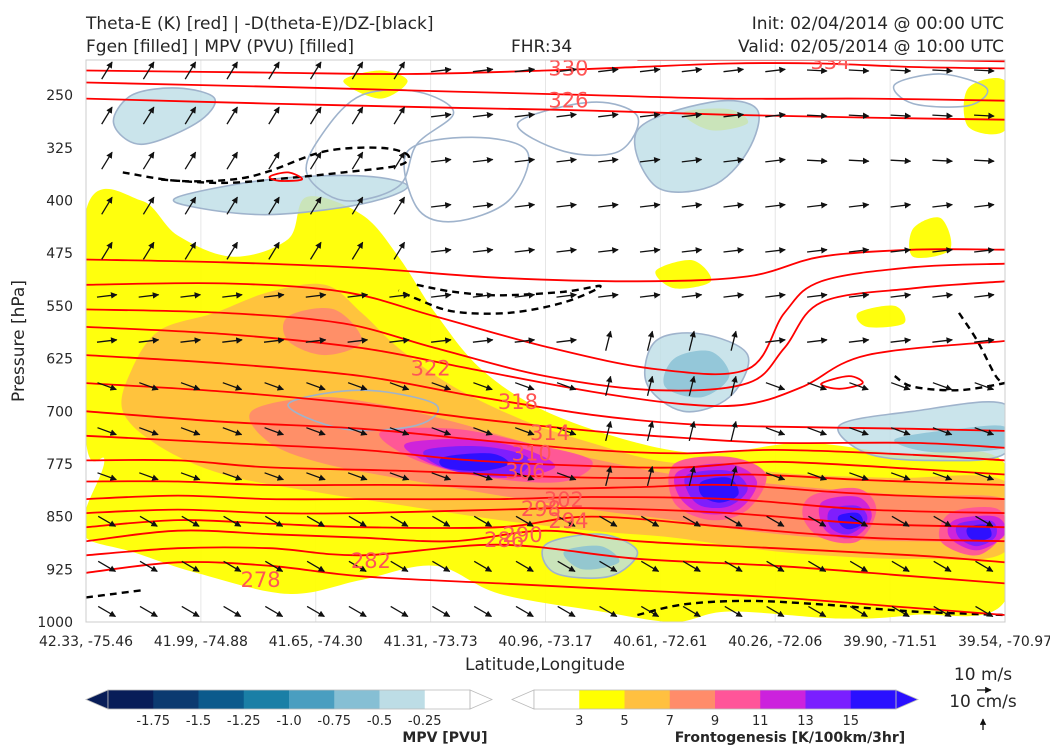  I want to click on y-tick-label: 250, so click(59, 96).